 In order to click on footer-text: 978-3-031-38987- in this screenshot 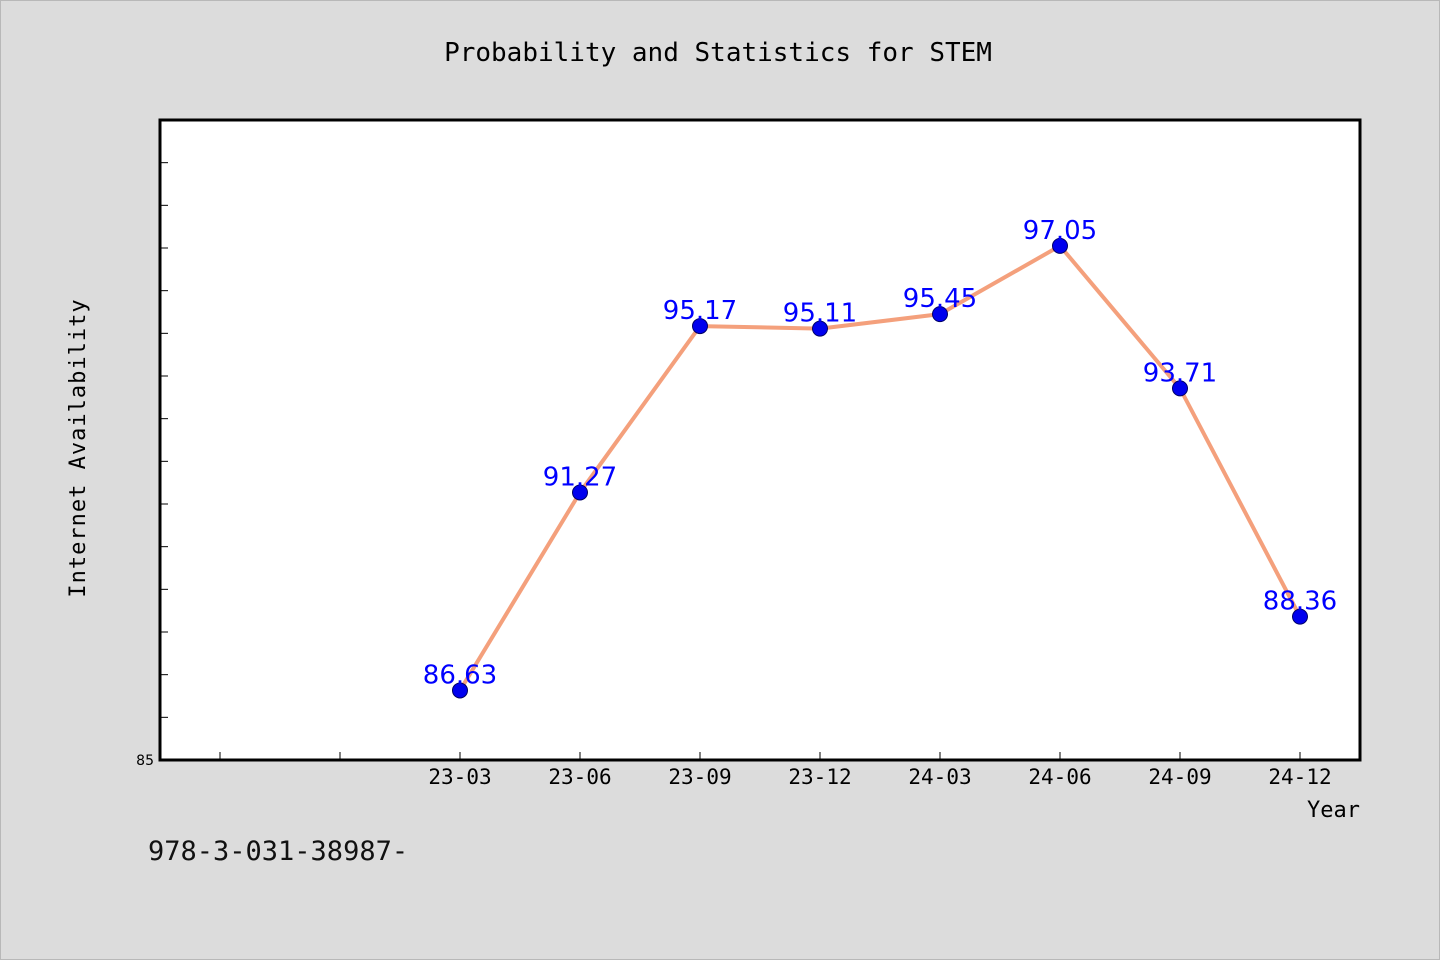, I will do `click(278, 851)`.